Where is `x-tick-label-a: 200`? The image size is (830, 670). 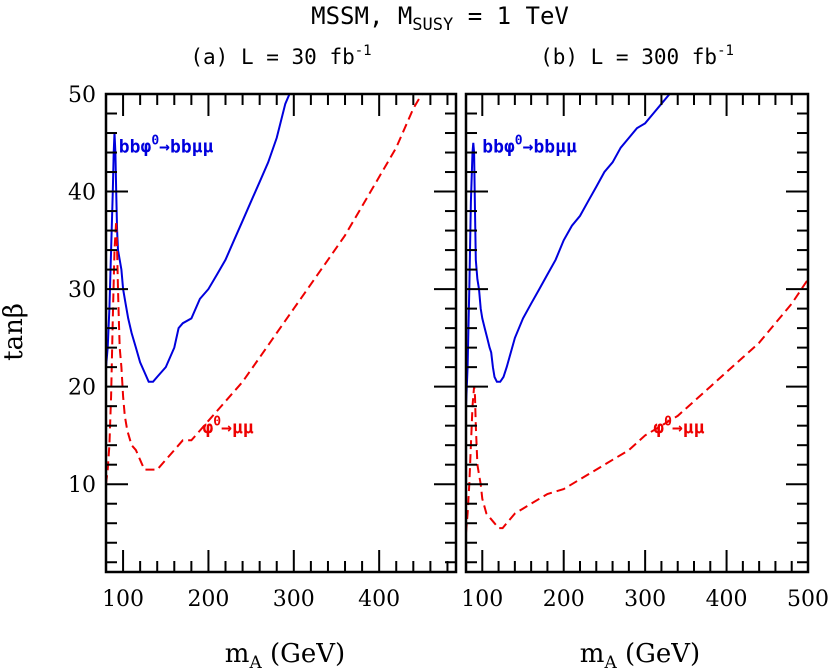
x-tick-label-a: 200 is located at coordinates (208, 599).